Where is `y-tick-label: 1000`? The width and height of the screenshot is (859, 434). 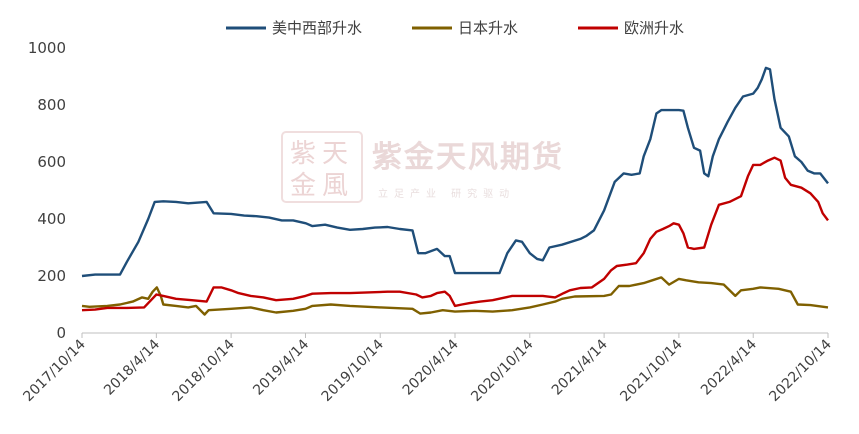 y-tick-label: 1000 is located at coordinates (47, 48).